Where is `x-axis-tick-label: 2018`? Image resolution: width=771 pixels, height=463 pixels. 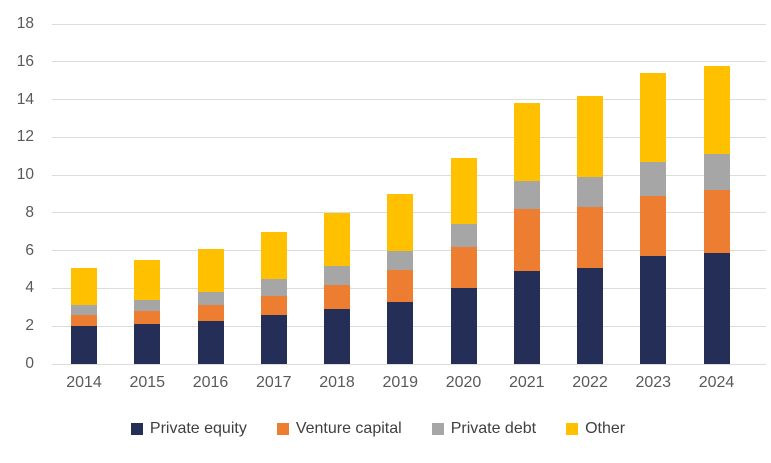
x-axis-tick-label: 2018 is located at coordinates (337, 382).